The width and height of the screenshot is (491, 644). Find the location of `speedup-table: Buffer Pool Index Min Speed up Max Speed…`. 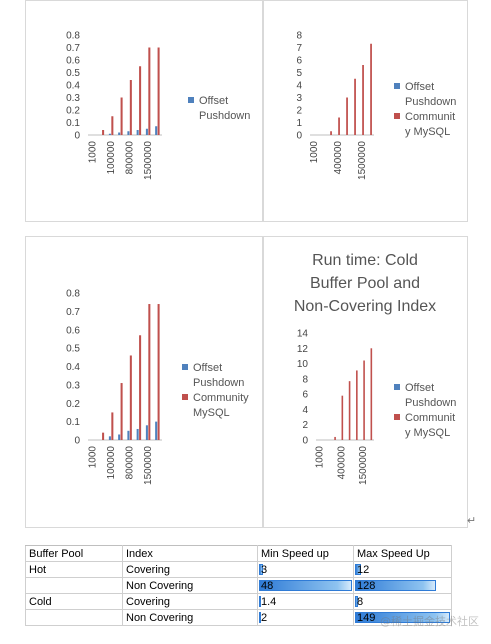

speedup-table: Buffer Pool Index Min Speed up Max Speed… is located at coordinates (238, 585).